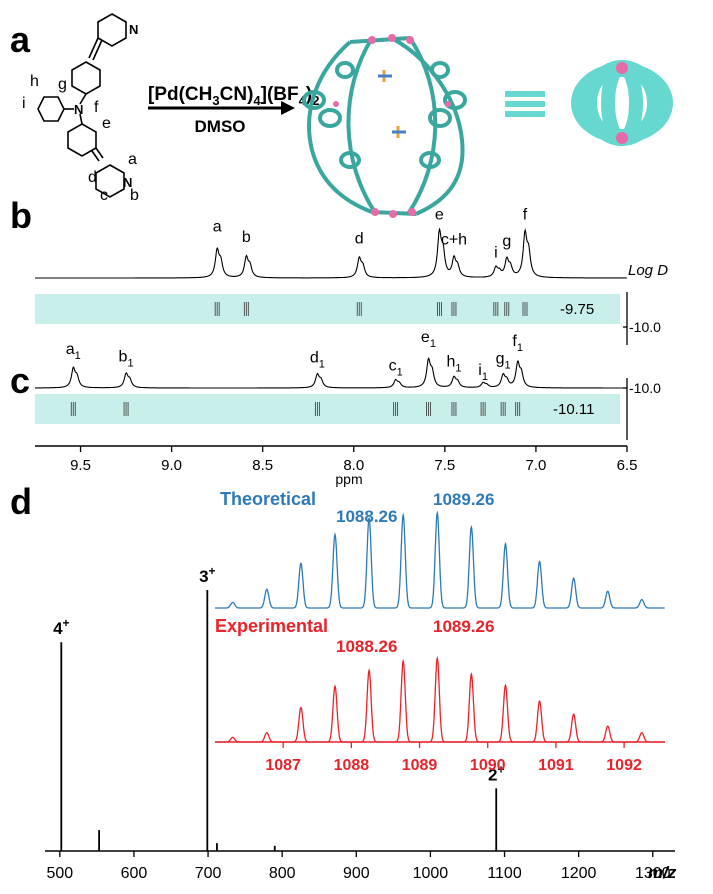  Describe the element at coordinates (503, 361) in the screenshot. I see `nmr-peak-label: g1` at that location.